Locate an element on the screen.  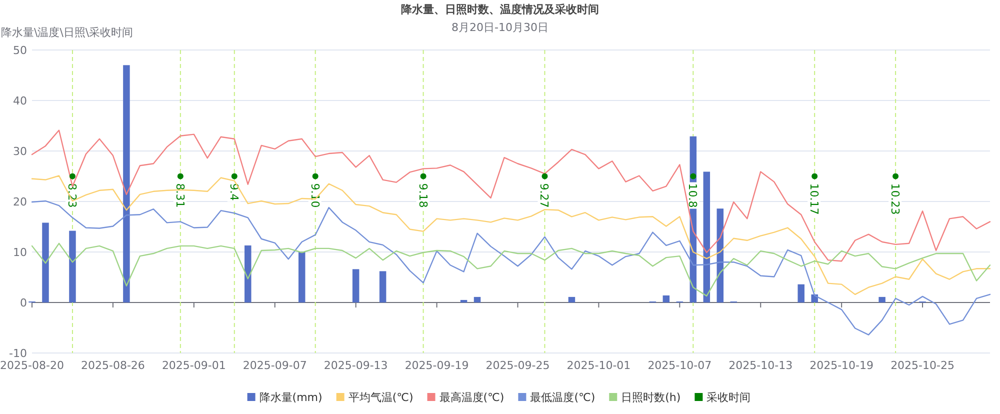
chart-title: 降水量、日照时数、温度情况及采收时间 is located at coordinates (500, 9).